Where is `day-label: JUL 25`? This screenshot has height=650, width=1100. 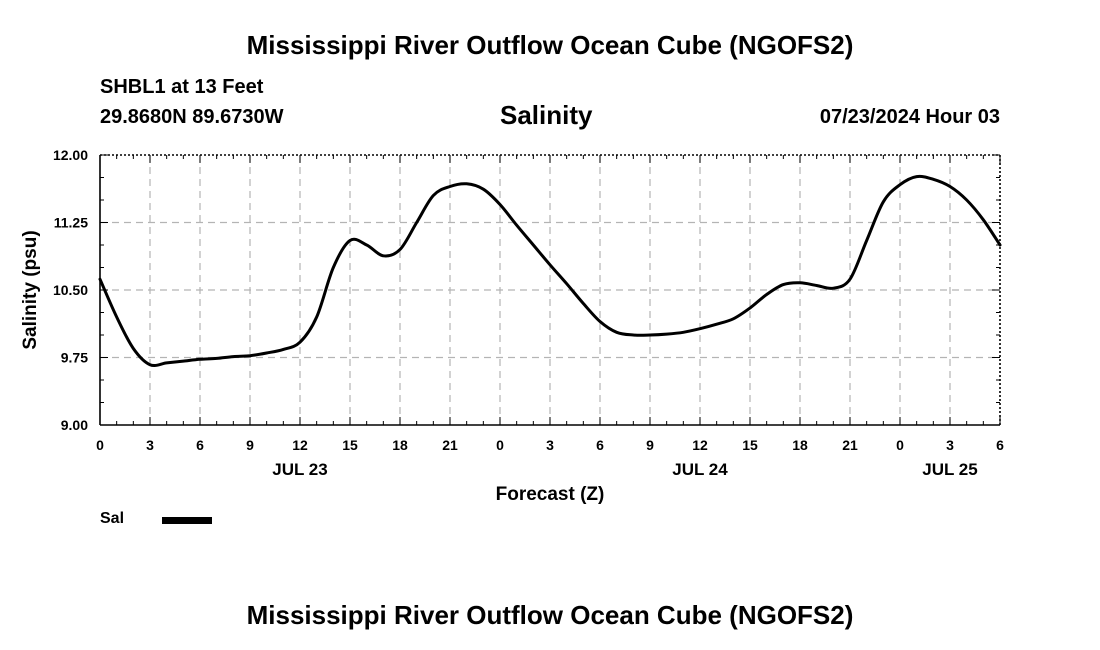 day-label: JUL 25 is located at coordinates (949, 469).